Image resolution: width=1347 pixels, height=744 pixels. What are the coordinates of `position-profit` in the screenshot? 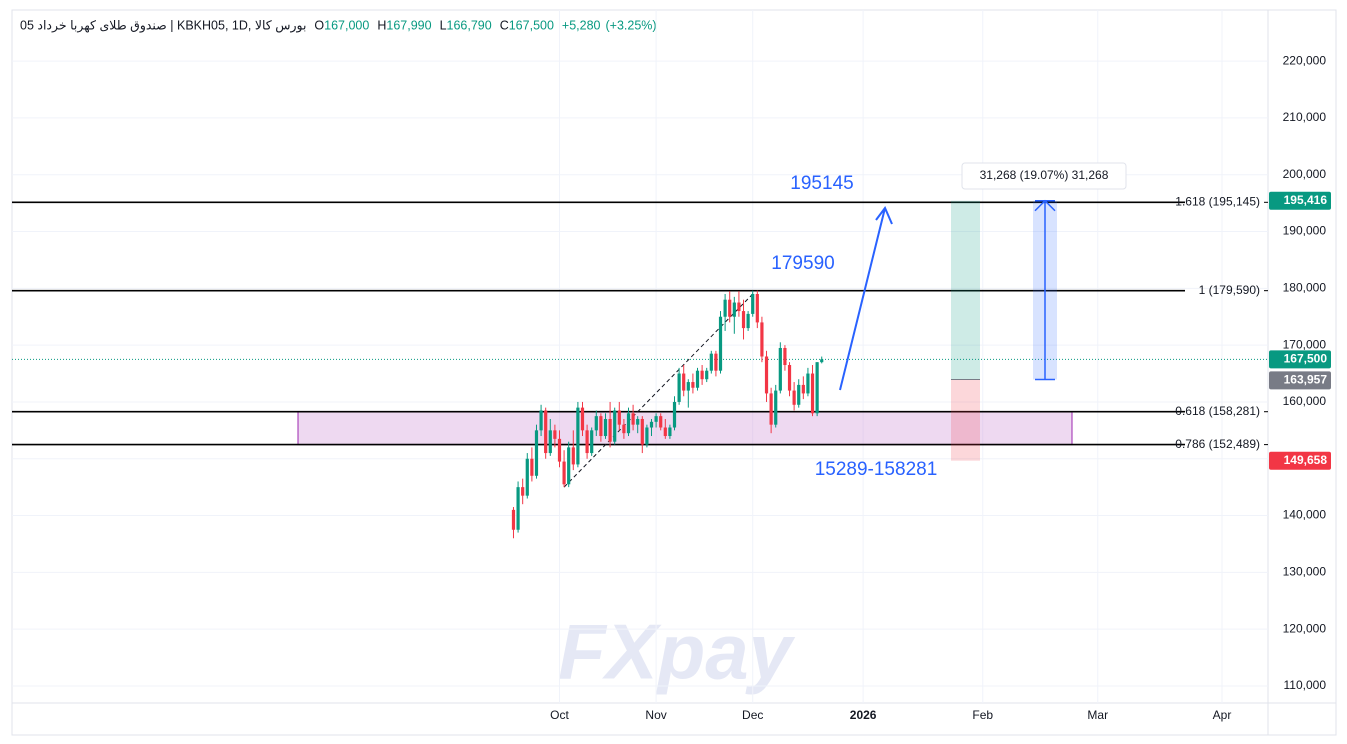 It's located at (965, 290).